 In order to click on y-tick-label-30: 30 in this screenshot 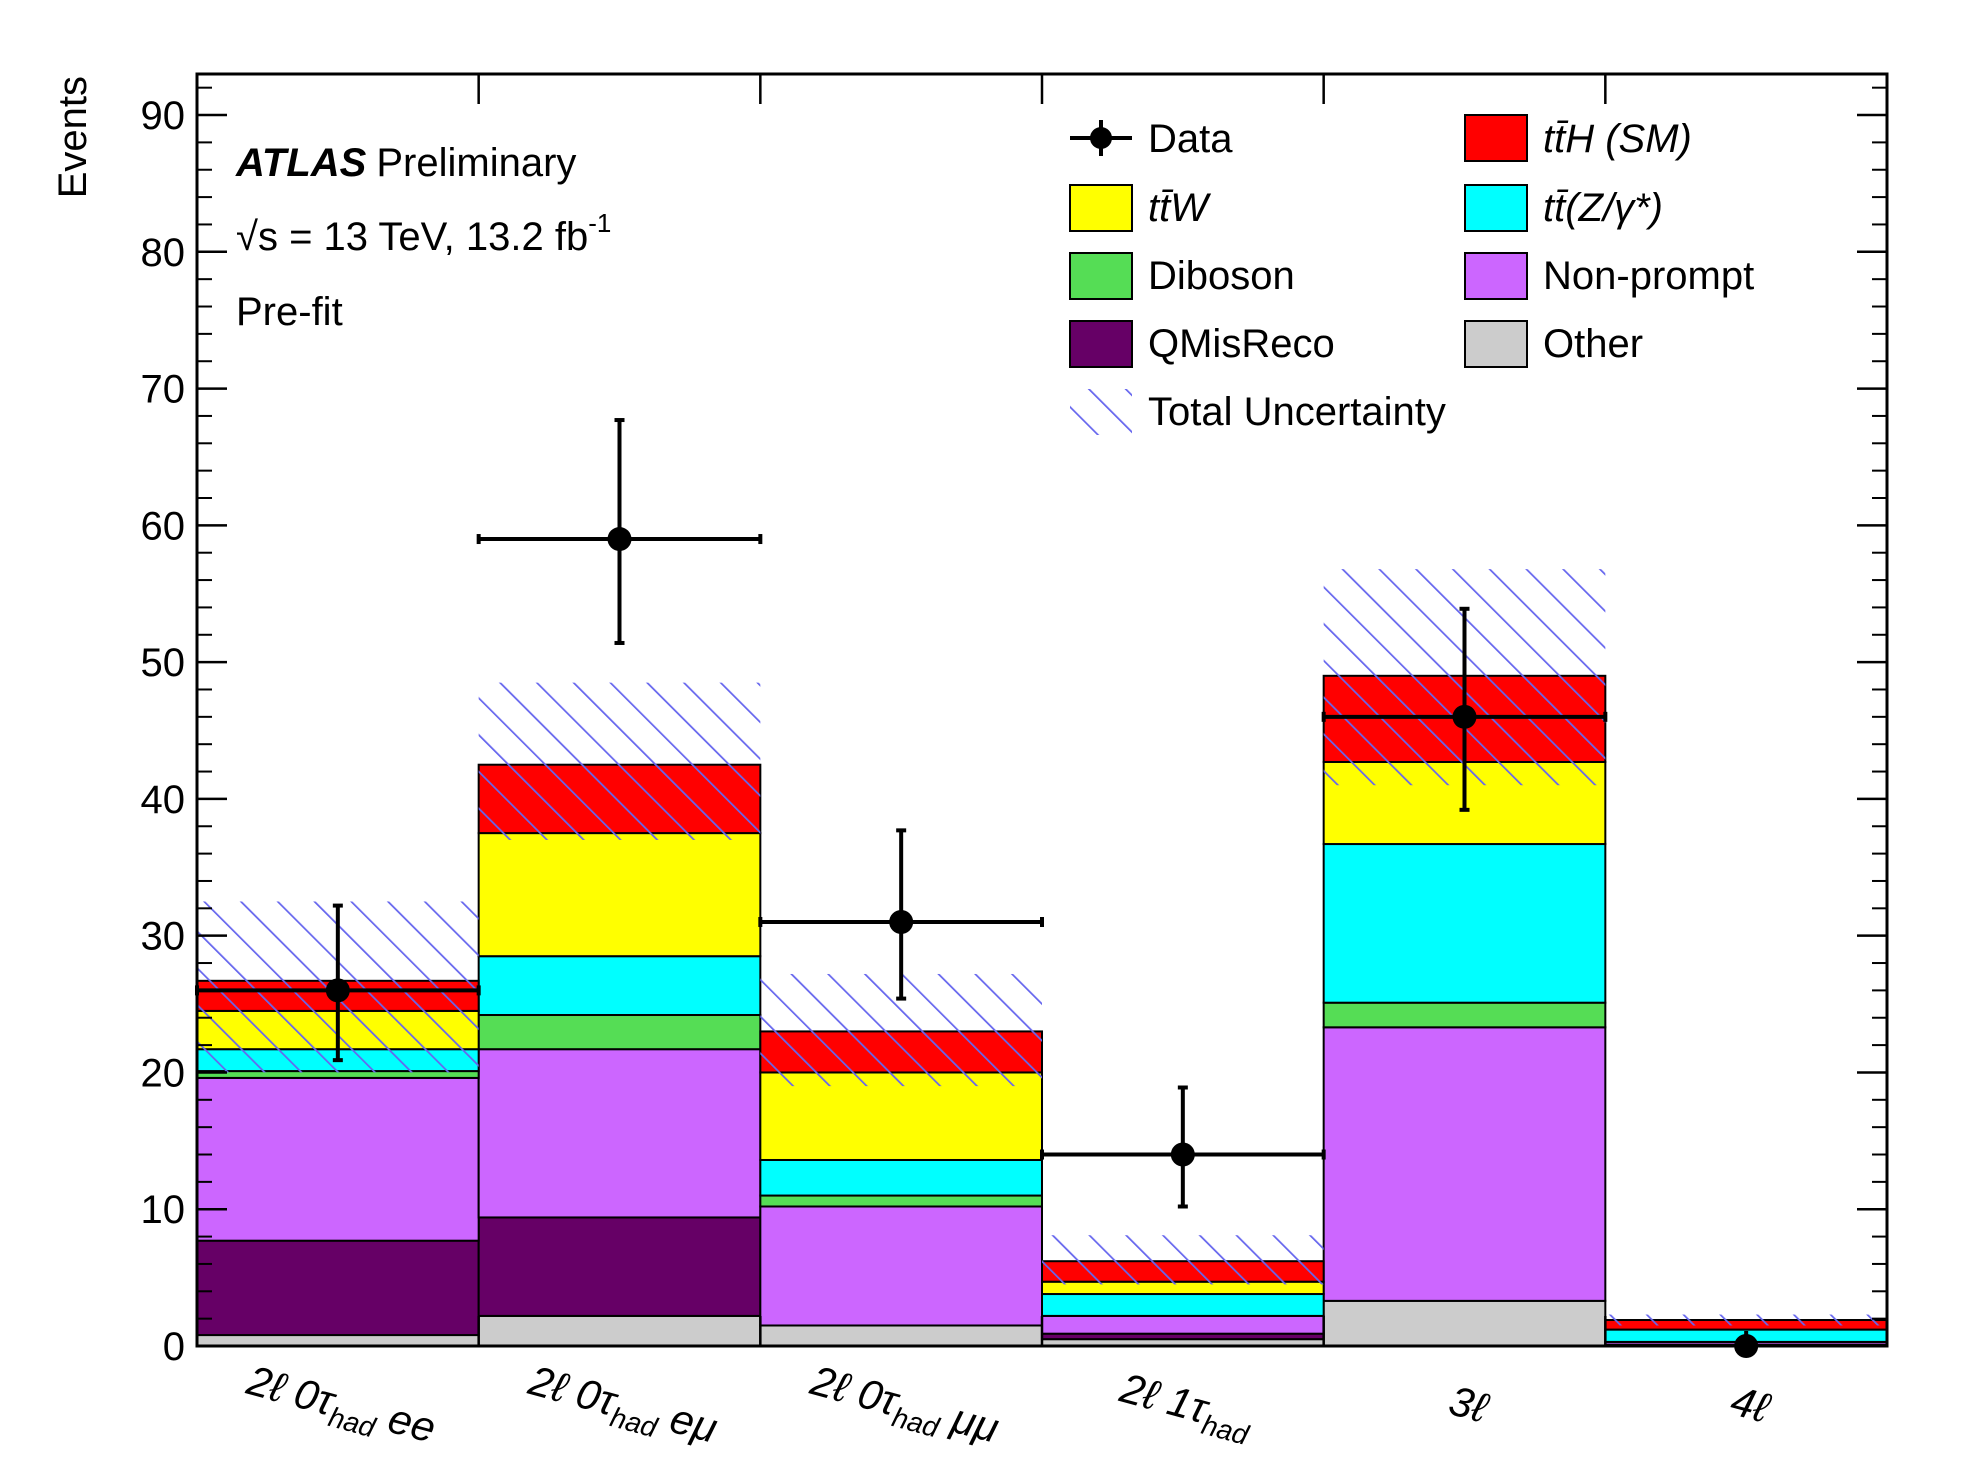, I will do `click(163, 937)`.